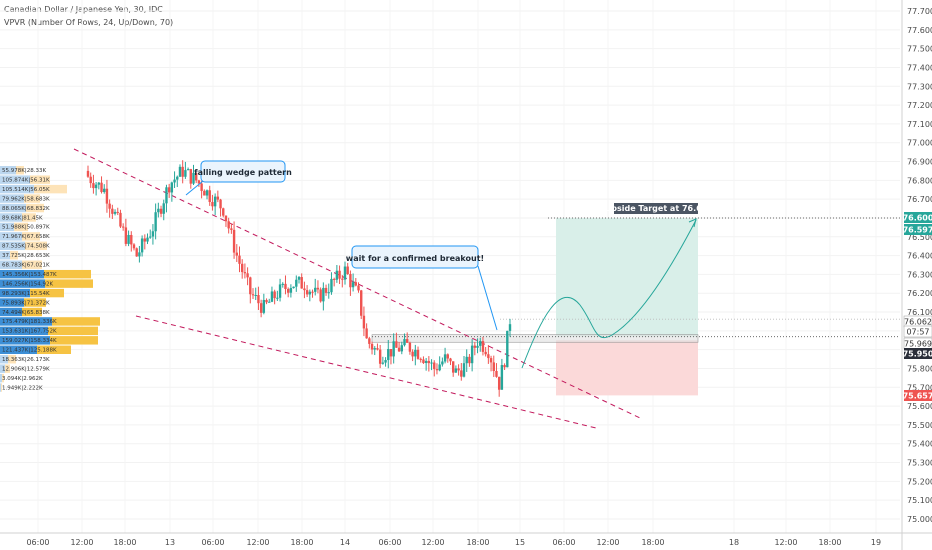  Describe the element at coordinates (919, 67) in the screenshot. I see `price-tick-label: 77.400` at that location.